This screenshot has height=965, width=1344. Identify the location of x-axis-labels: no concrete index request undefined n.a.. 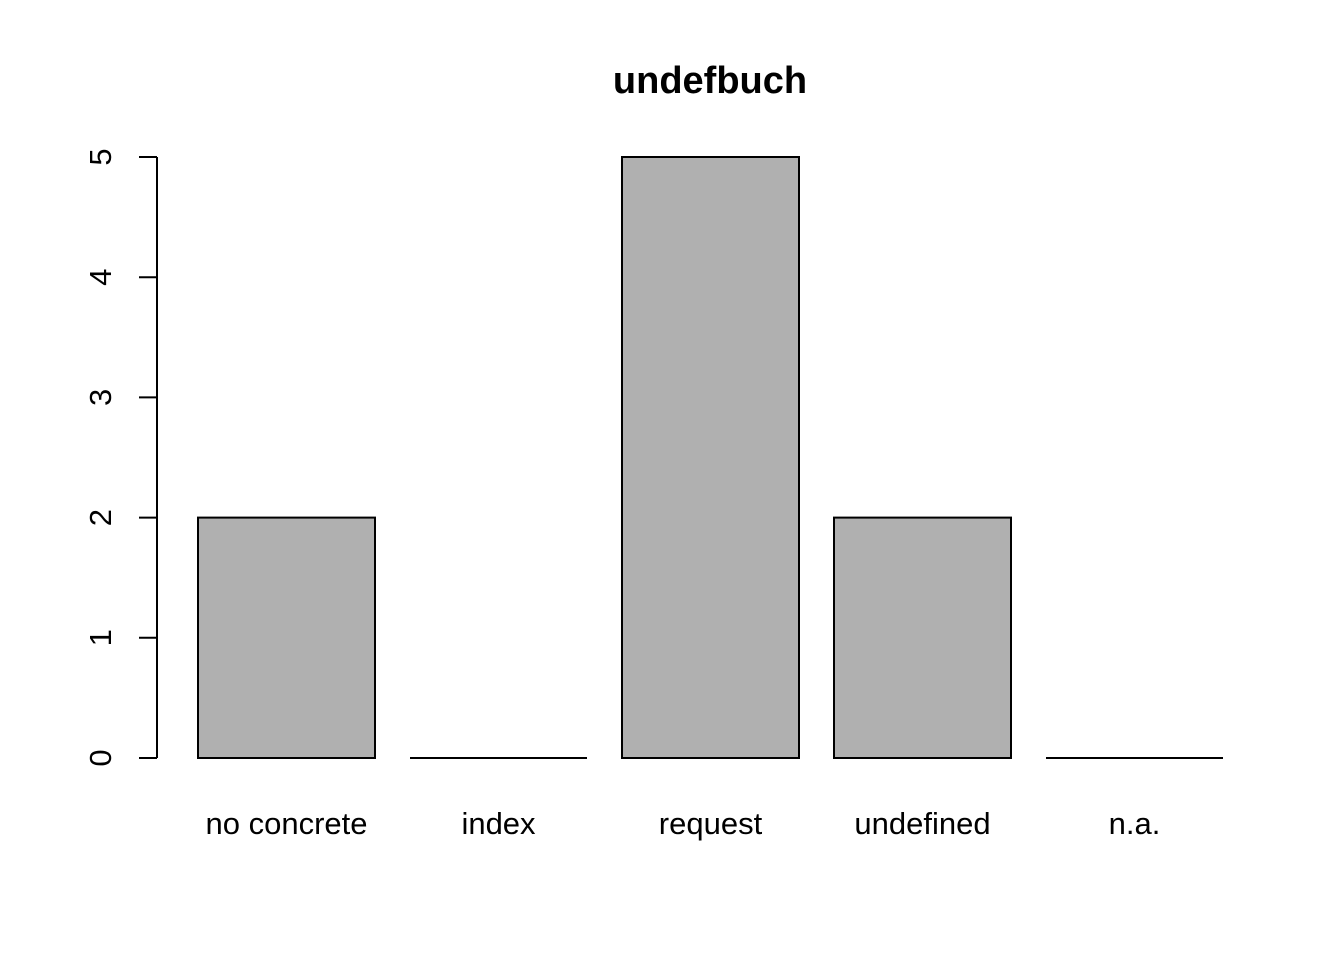
(683, 823).